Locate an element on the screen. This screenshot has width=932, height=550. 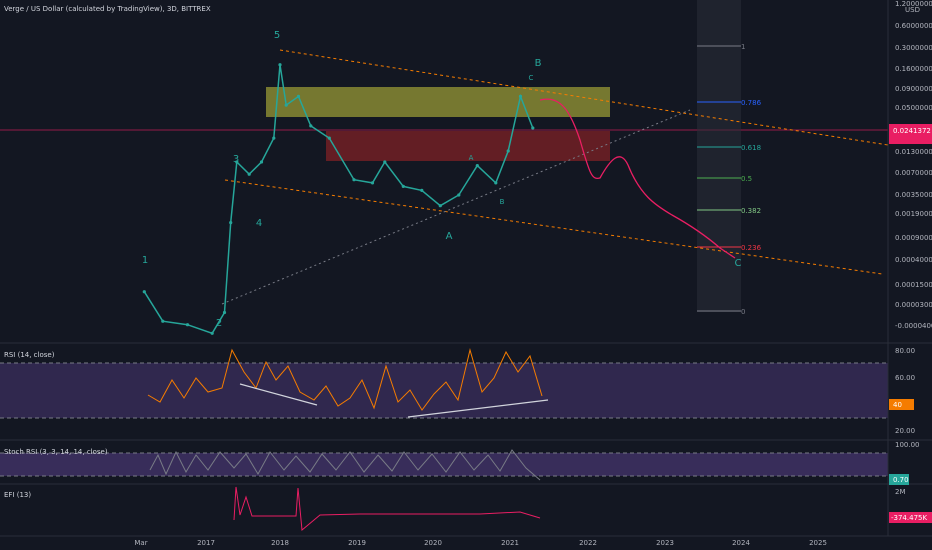
rsi-line is located at coordinates (345, 379).